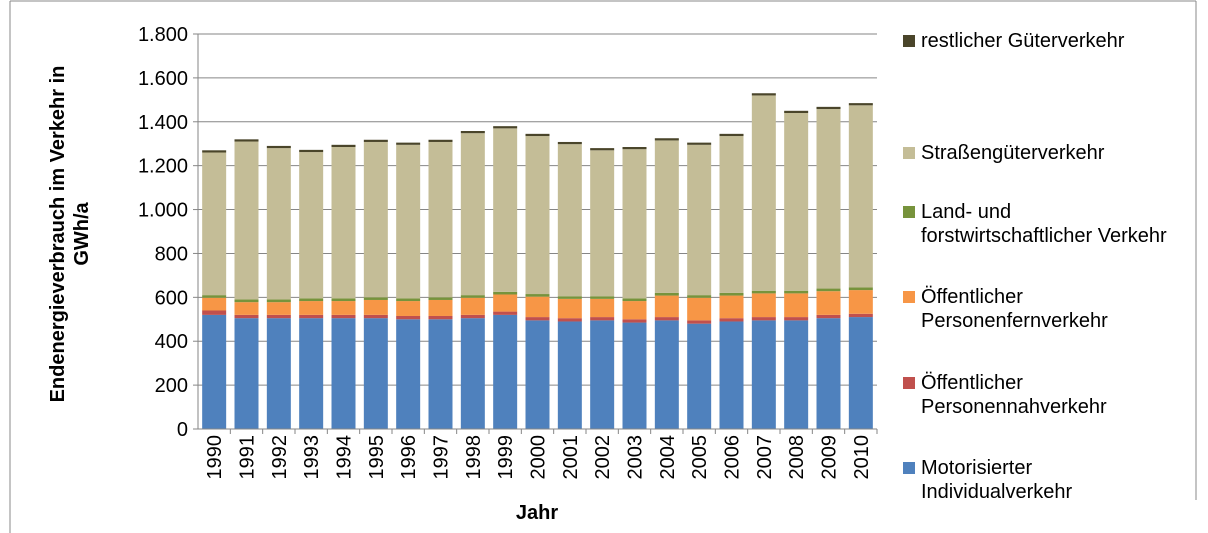  What do you see at coordinates (636, 457) in the screenshot?
I see `x-tick-label: 2003` at bounding box center [636, 457].